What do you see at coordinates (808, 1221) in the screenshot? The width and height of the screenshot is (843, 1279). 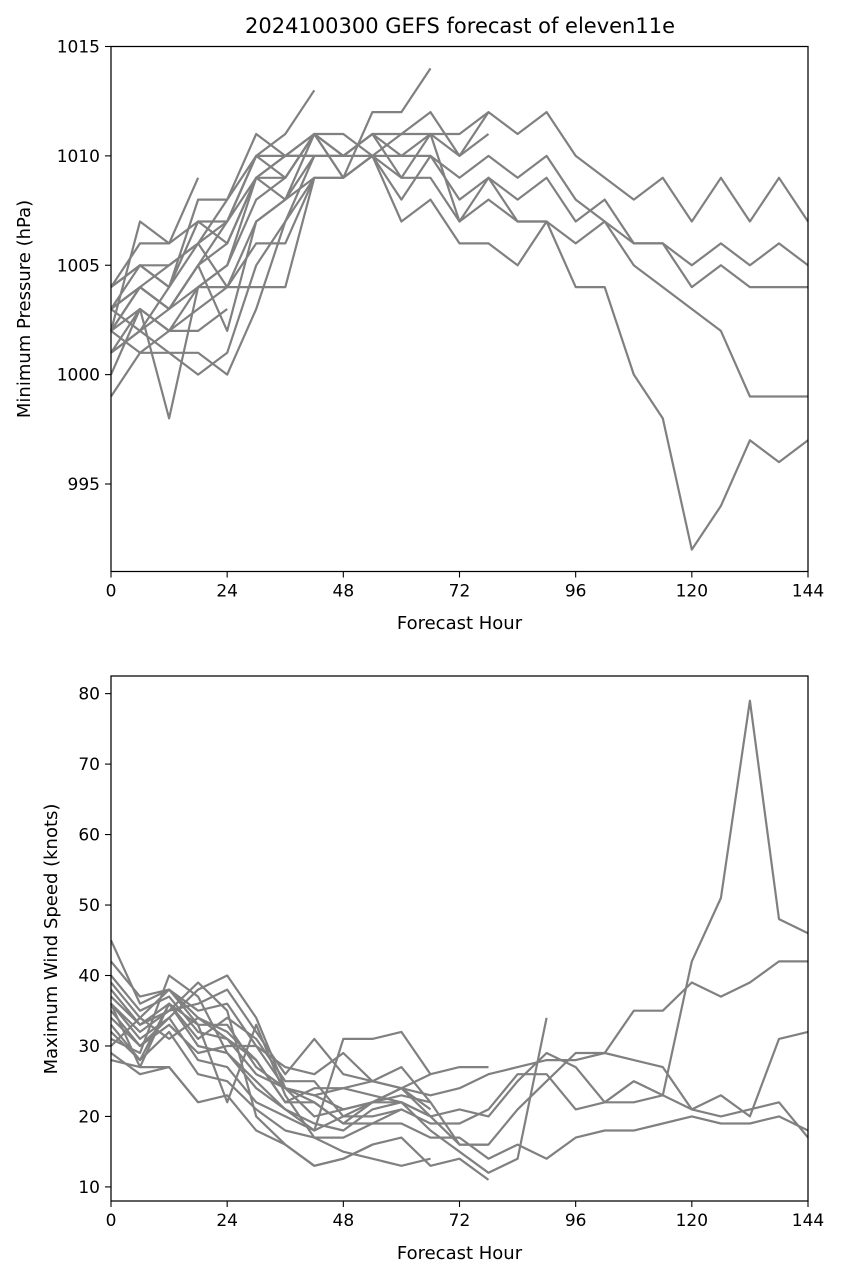 I see `wind-x-tick-label: 144` at bounding box center [808, 1221].